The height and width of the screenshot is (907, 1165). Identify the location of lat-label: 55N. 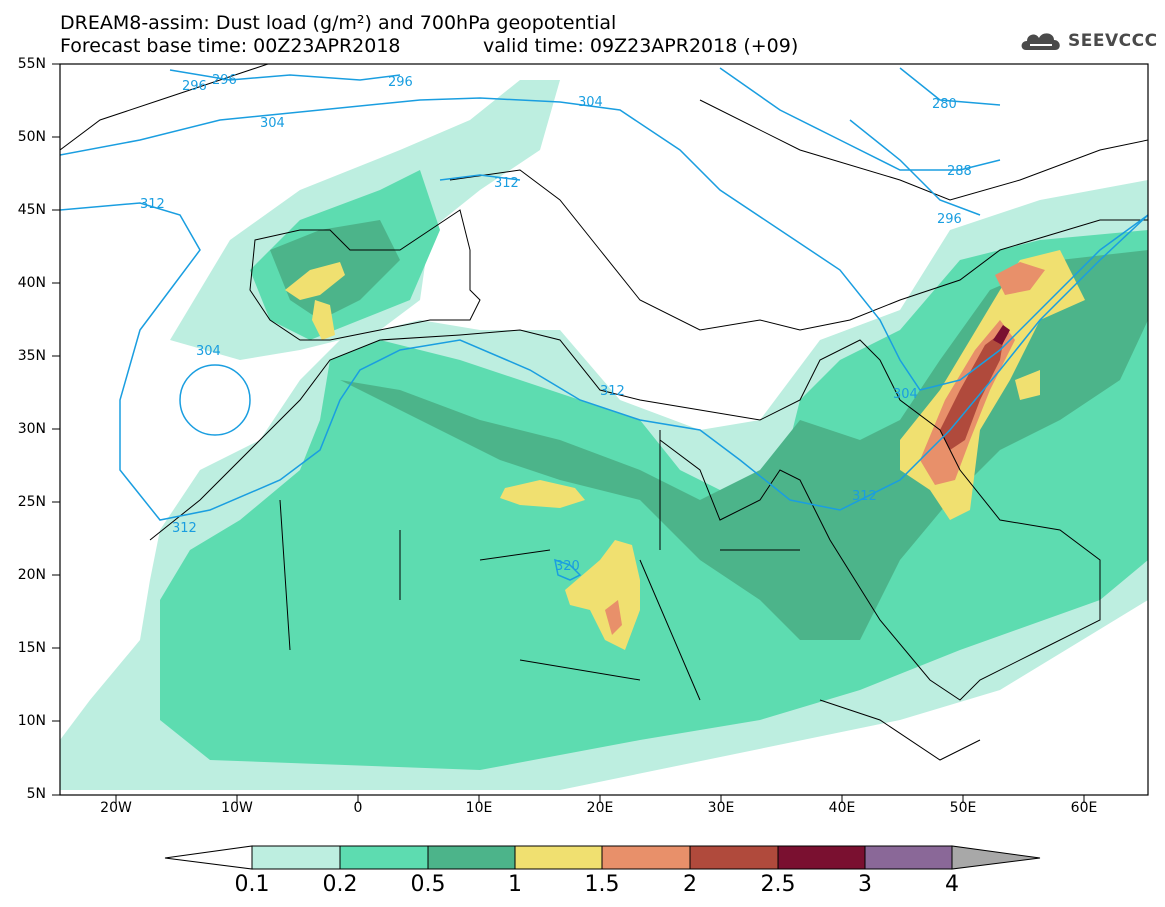
(31, 64).